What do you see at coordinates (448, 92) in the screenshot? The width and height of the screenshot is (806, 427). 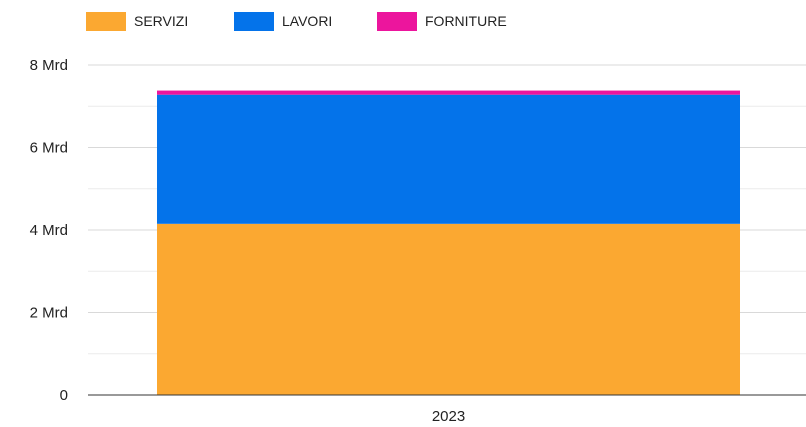 I see `bar-segment-forniture` at bounding box center [448, 92].